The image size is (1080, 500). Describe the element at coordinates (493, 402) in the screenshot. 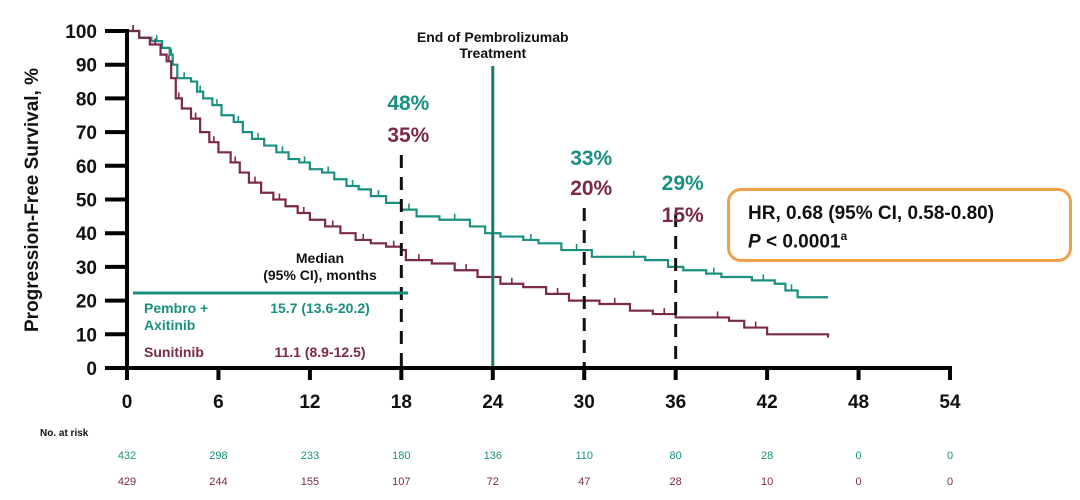

I see `x-tick-label: 24` at that location.